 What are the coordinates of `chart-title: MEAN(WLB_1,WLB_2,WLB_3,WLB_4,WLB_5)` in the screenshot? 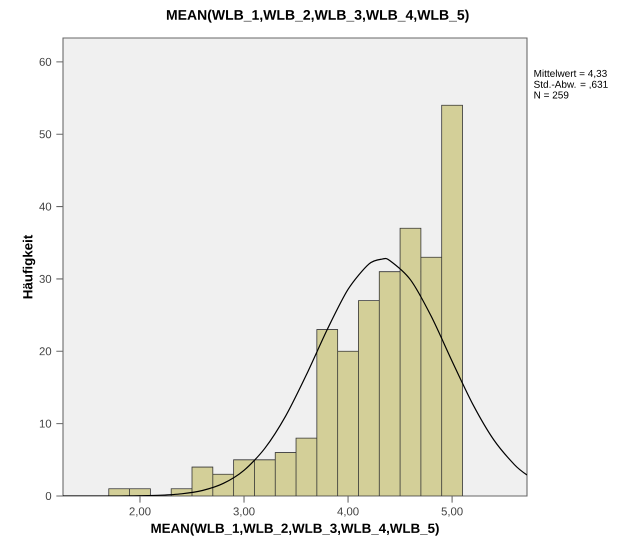 It's located at (317, 16).